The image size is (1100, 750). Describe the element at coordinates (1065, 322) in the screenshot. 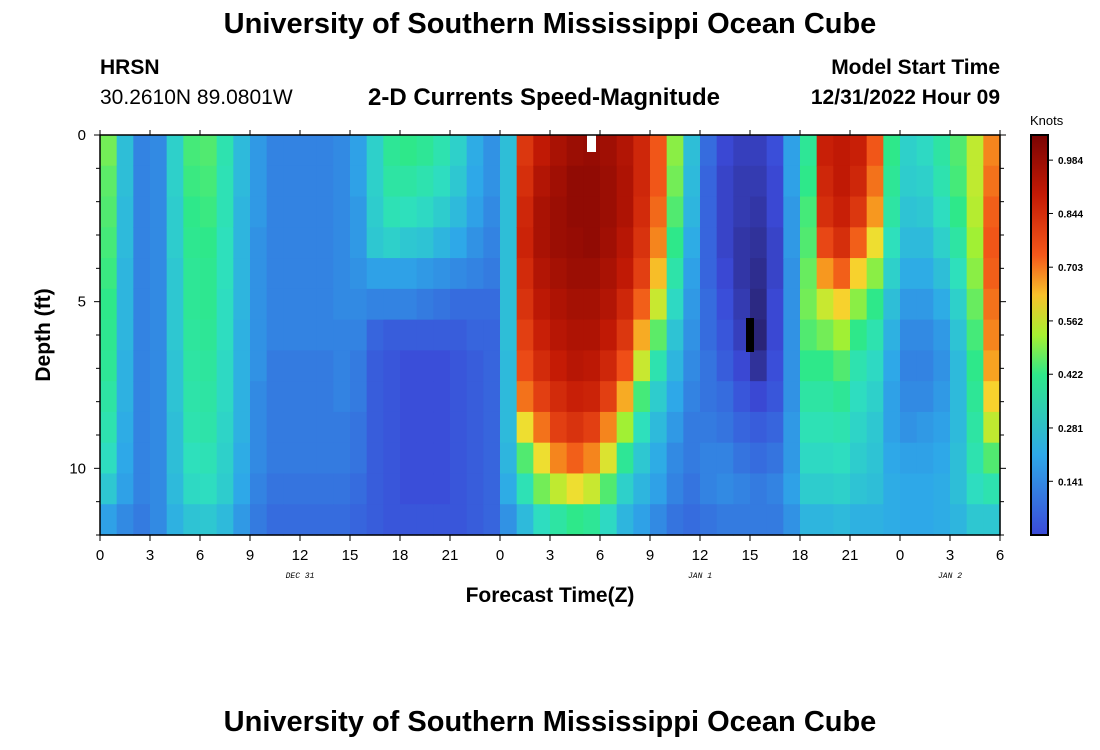

I see `colorbar-ticks: 0.984 0.844 0.703 0.562 0.422 0.281 0.141` at that location.